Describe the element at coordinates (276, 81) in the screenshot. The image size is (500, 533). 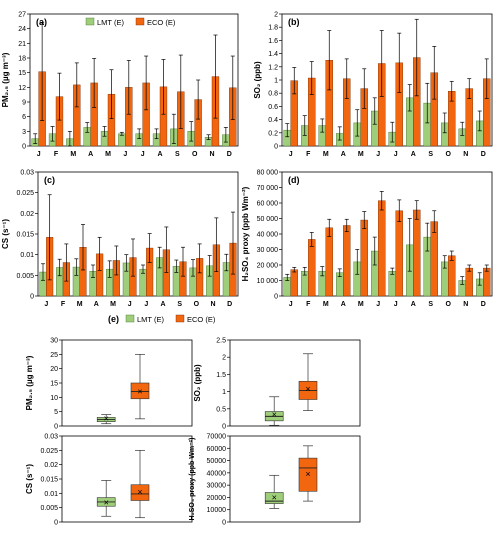
I see `y-tick-label: 1` at that location.